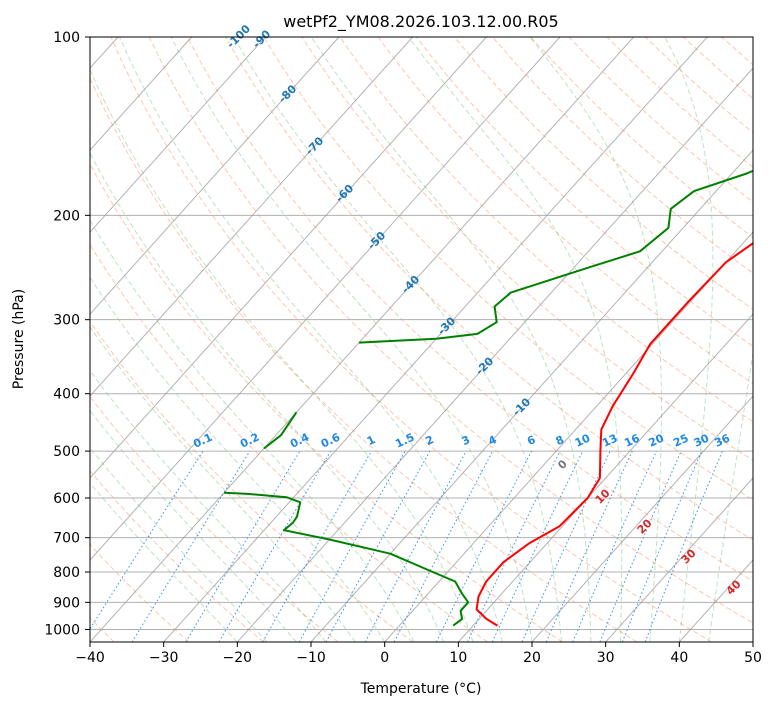 This screenshot has width=775, height=708. Describe the element at coordinates (371, 440) in the screenshot. I see `mixing-ratio-label: 1` at that location.